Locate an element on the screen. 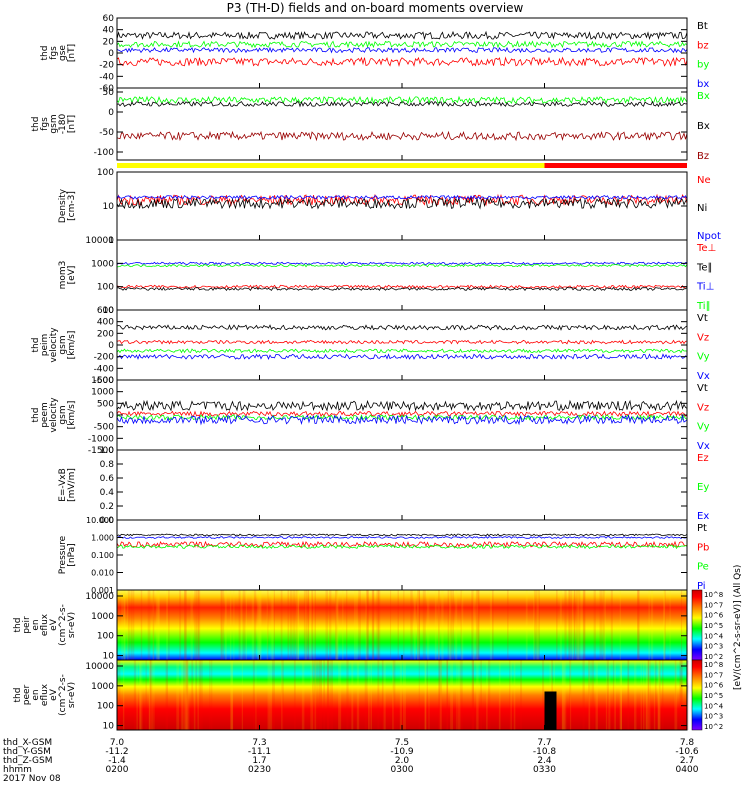  legend-entry-by: by is located at coordinates (703, 65).